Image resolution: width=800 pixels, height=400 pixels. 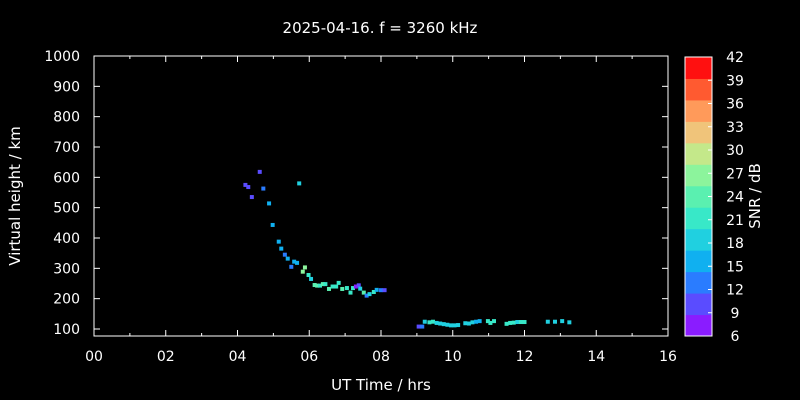 What do you see at coordinates (735, 81) in the screenshot?
I see `colorbar-tick-label: 39` at bounding box center [735, 81].